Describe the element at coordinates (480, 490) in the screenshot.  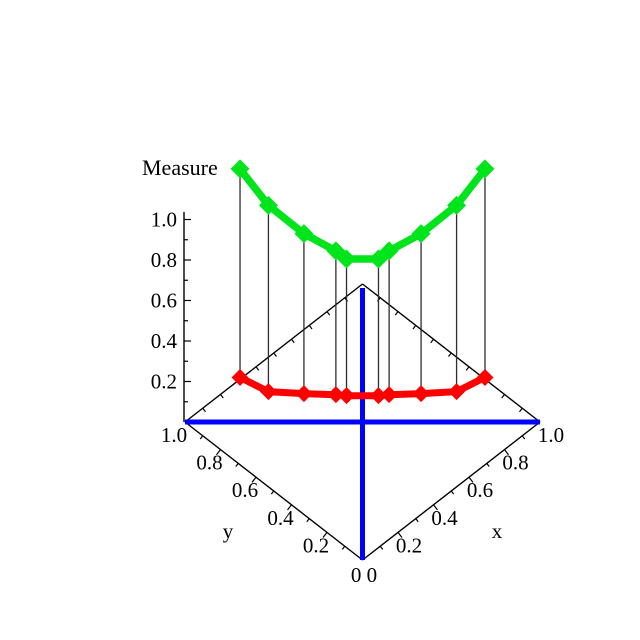
I see `x-axis-tick-label: 0.6` at that location.